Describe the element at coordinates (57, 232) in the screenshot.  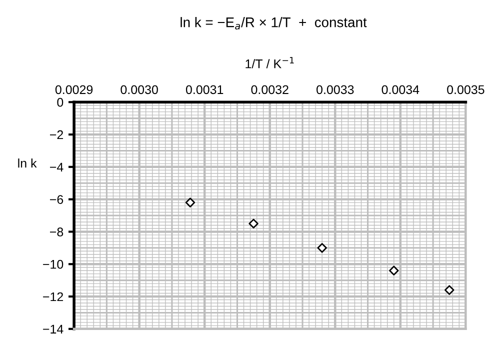
I see `y-tick-label: −8` at that location.